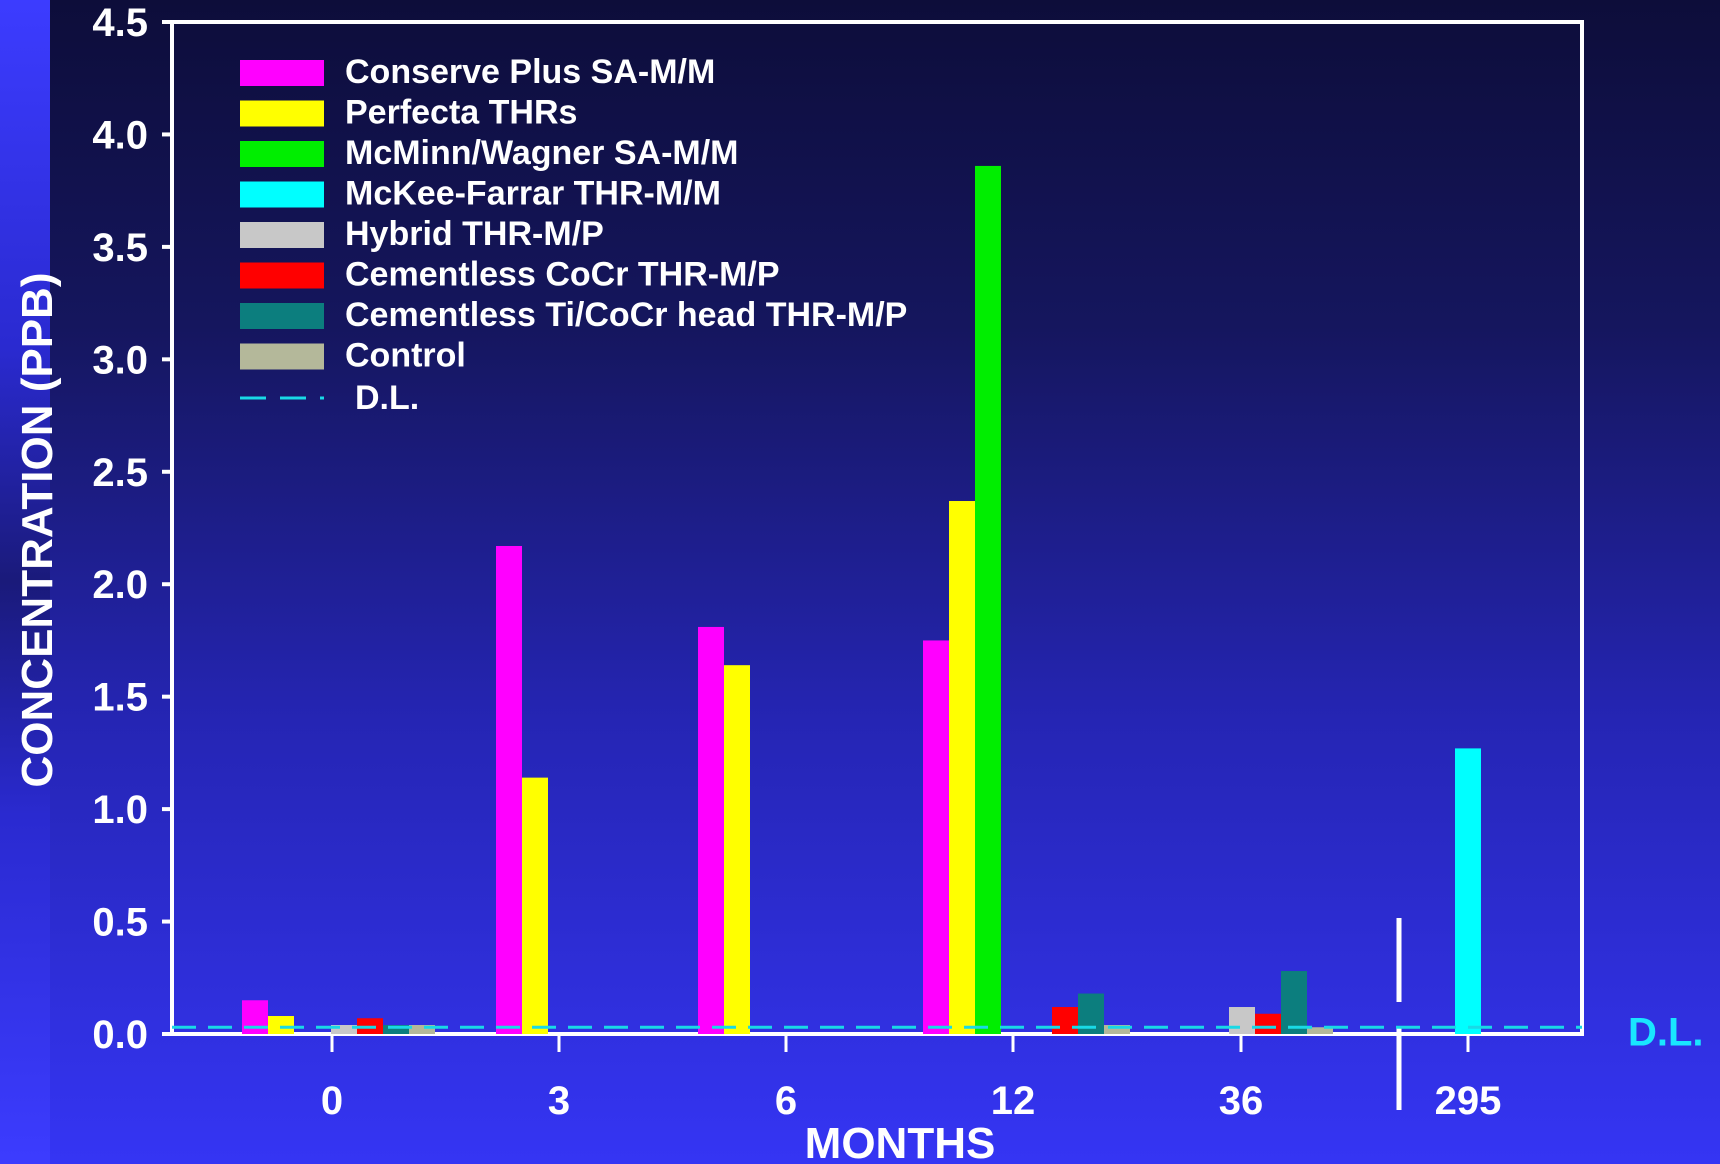 This screenshot has height=1164, width=1720. I want to click on legend-swatch-cementless-cocr-thr-m-p, so click(282, 275).